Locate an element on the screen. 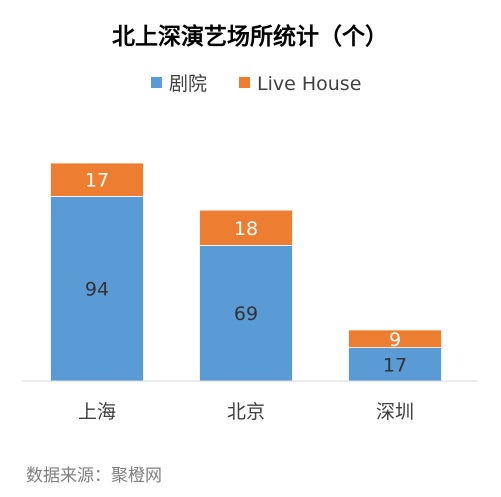 Image resolution: width=501 pixels, height=497 pixels. data-label-theater-shanghai: 94 is located at coordinates (97, 290).